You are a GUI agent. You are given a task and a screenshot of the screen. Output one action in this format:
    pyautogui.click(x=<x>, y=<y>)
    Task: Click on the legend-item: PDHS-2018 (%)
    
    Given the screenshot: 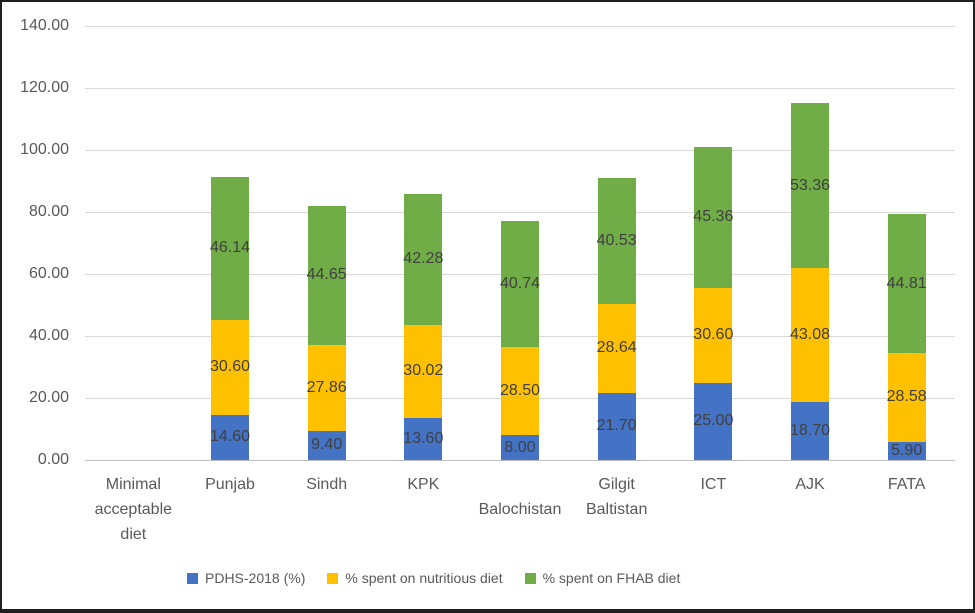 What is the action you would take?
    pyautogui.click(x=246, y=578)
    